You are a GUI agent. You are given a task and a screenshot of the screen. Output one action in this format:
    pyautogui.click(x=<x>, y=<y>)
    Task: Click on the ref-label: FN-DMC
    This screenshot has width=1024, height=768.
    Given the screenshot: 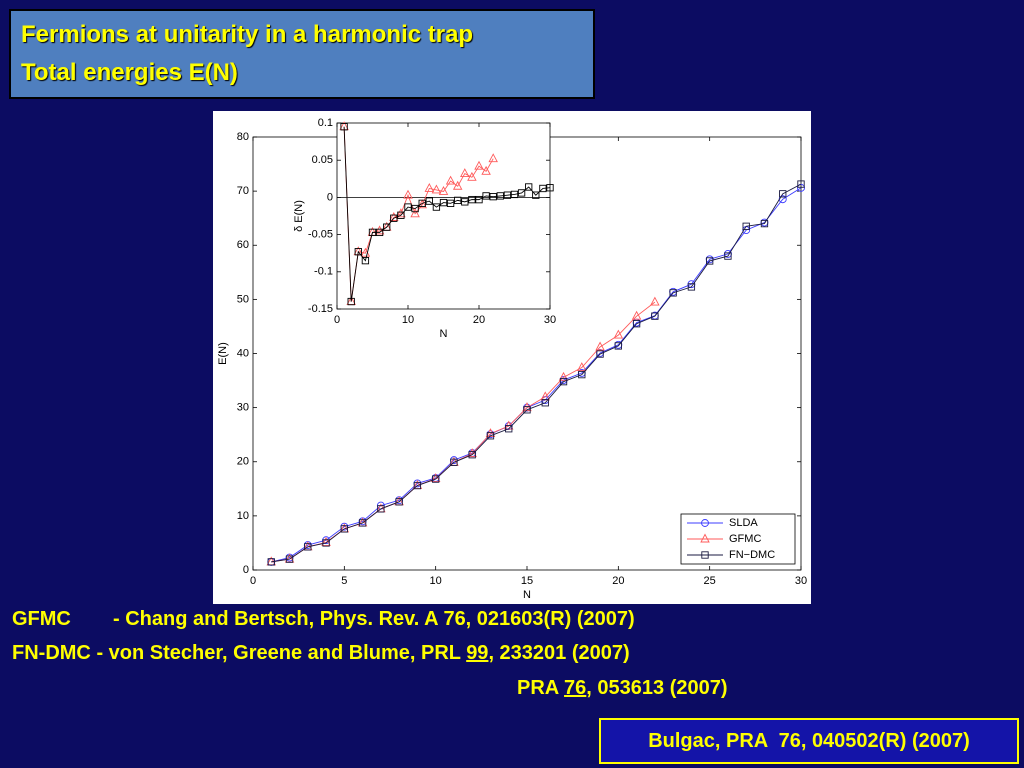 What is the action you would take?
    pyautogui.click(x=51, y=653)
    